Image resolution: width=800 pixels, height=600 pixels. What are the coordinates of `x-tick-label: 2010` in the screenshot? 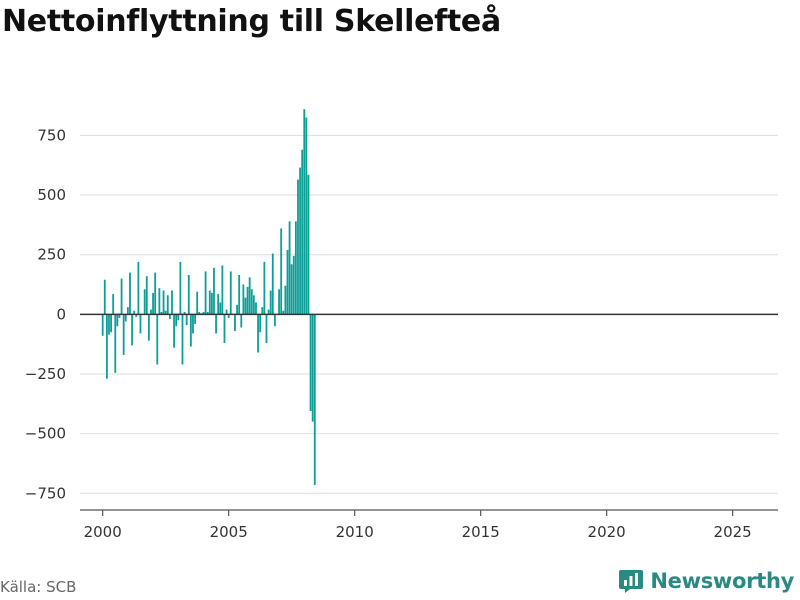 It's located at (355, 532).